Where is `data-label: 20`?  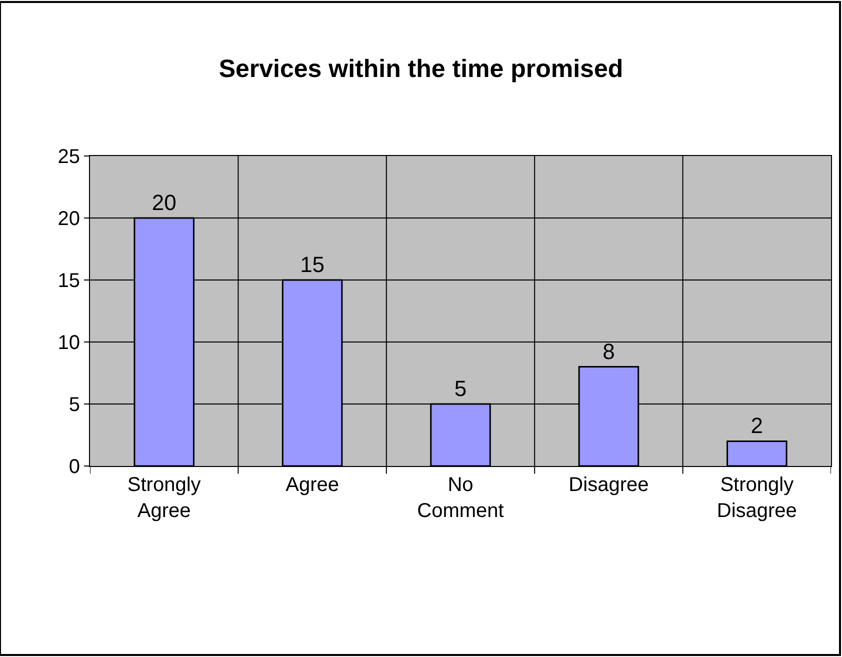 data-label: 20 is located at coordinates (164, 202).